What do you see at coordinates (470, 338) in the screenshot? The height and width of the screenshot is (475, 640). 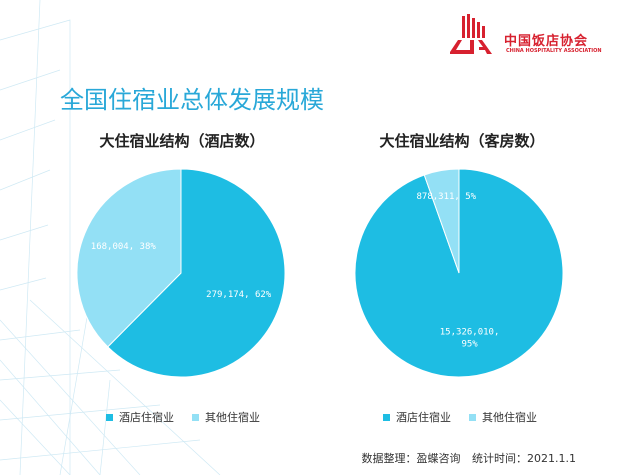 I see `pie-data-label: 15,326,010, 95%` at bounding box center [470, 338].